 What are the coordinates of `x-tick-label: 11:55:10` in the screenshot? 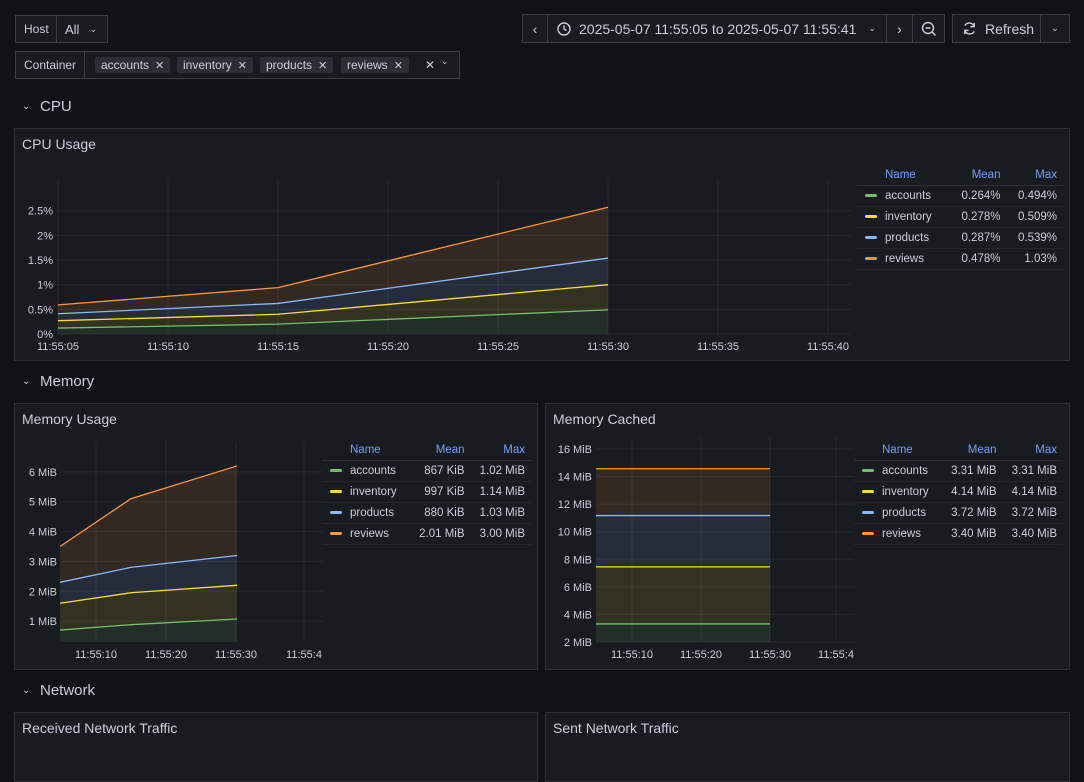 It's located at (96, 655).